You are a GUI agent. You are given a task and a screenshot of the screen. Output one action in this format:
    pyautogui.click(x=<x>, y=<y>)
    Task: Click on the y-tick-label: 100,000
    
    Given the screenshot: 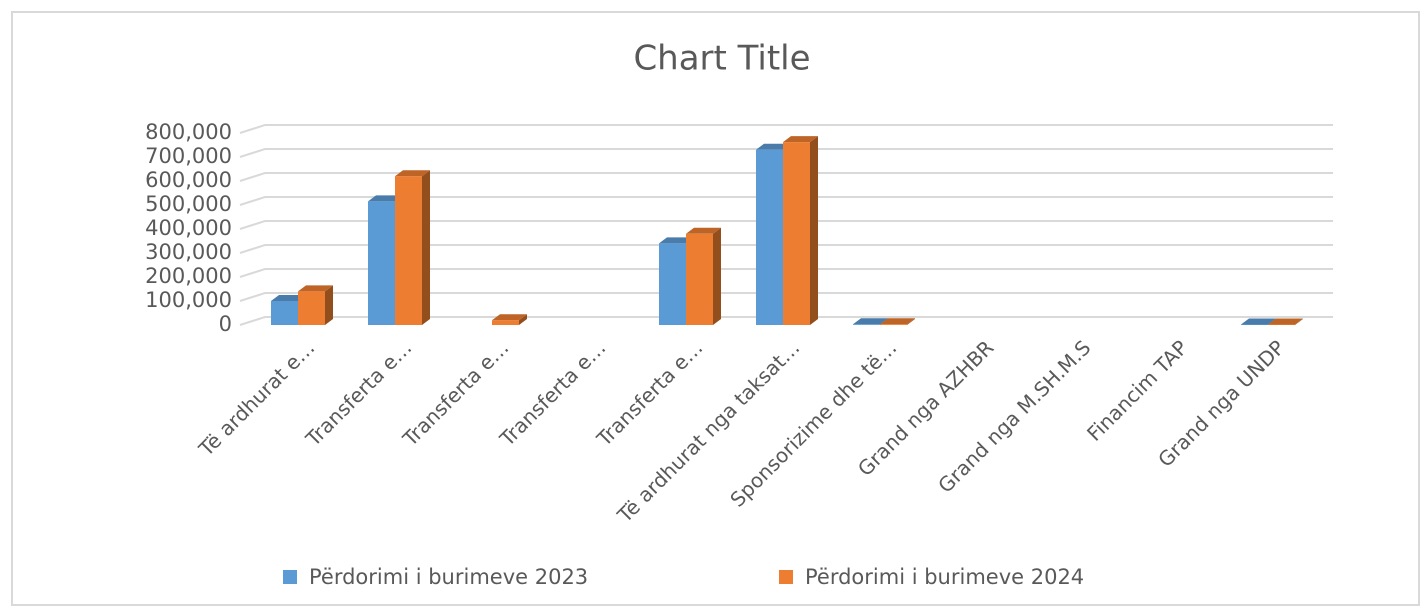 What is the action you would take?
    pyautogui.click(x=188, y=300)
    